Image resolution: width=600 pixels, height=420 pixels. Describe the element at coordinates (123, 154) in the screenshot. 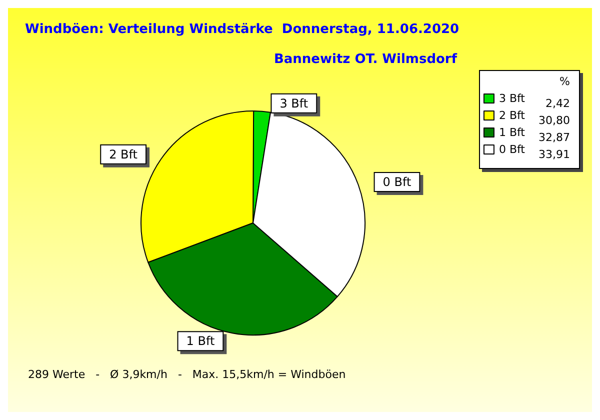

I see `slice-label: 2 Bft` at that location.